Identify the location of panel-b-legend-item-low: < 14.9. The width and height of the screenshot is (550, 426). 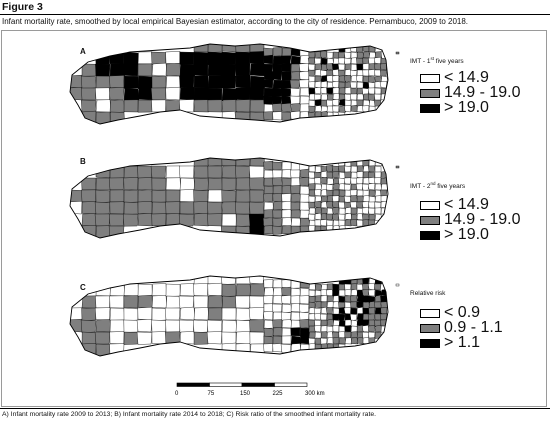
(454, 205).